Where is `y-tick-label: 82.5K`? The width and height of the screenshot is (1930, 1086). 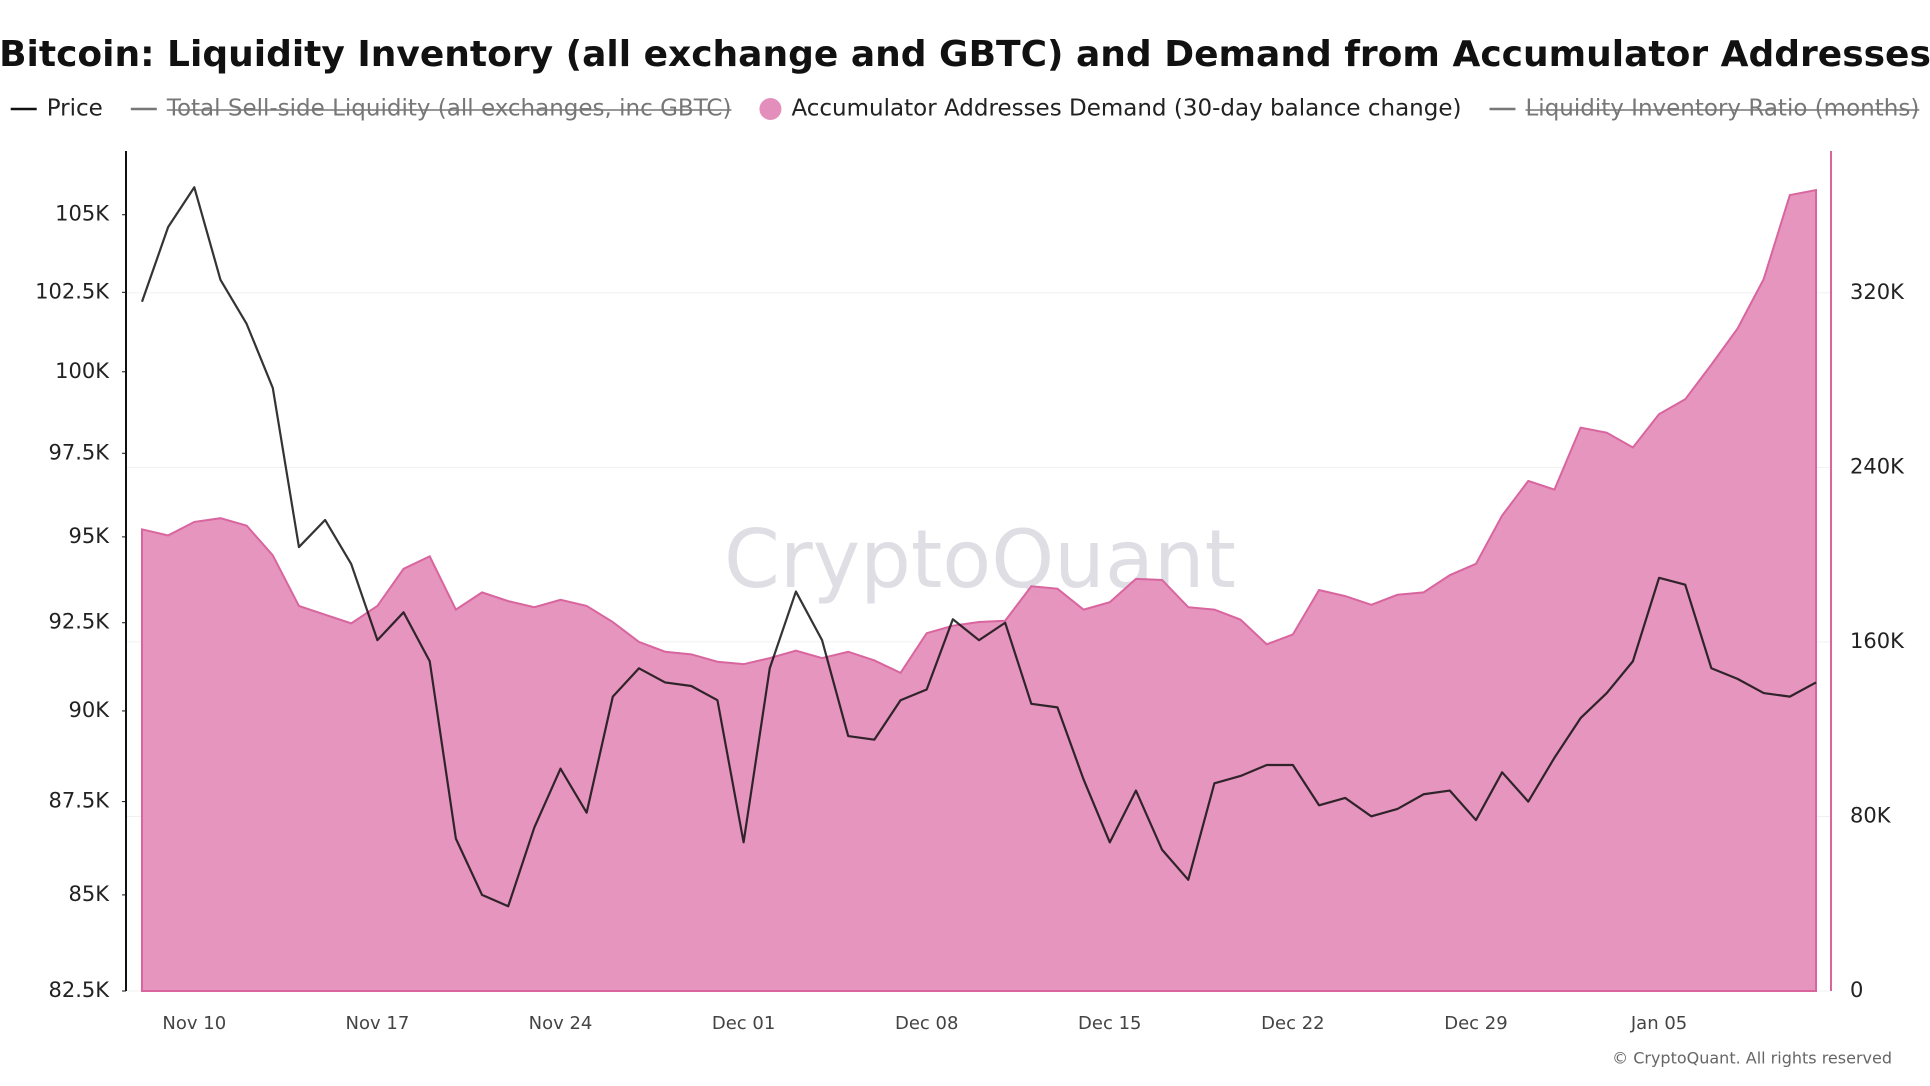
y-tick-label: 82.5K is located at coordinates (79, 990).